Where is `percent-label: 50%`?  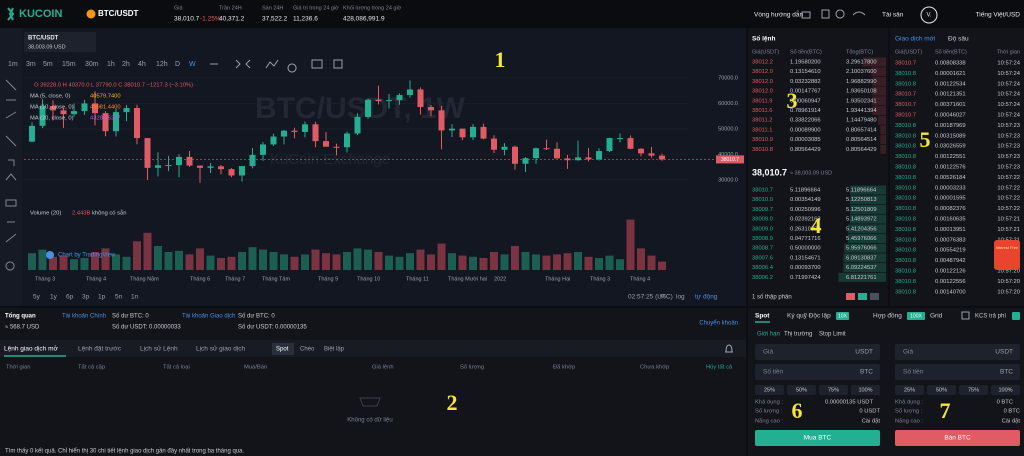 percent-label: 50% is located at coordinates (801, 390).